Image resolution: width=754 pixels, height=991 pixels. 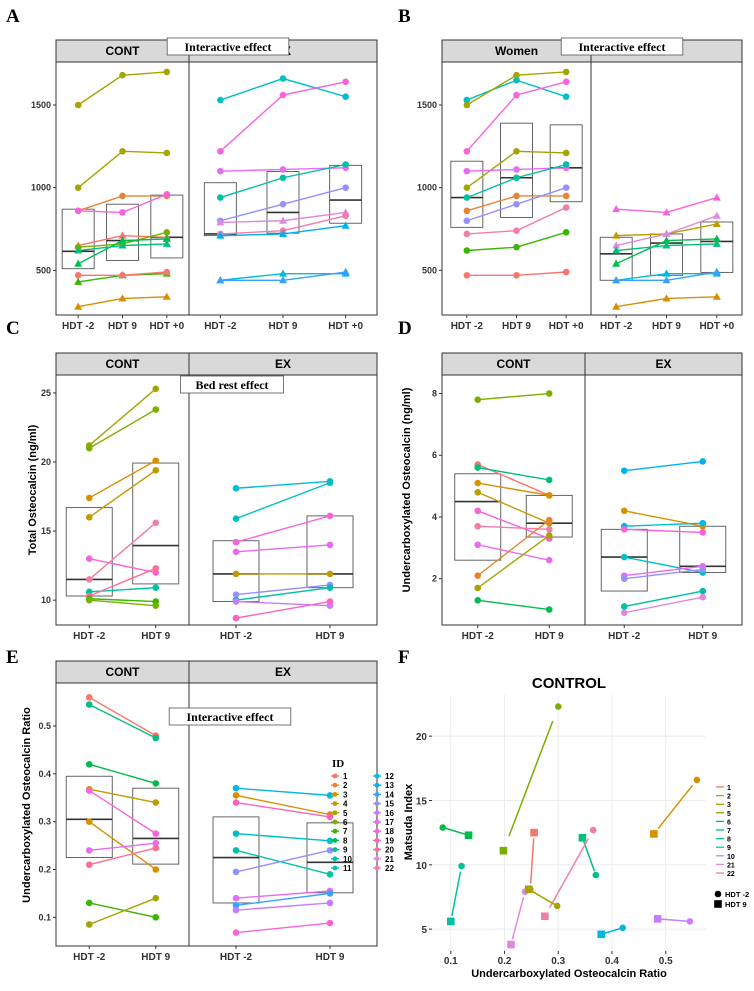 I want to click on box-iqr, so click(x=478, y=517).